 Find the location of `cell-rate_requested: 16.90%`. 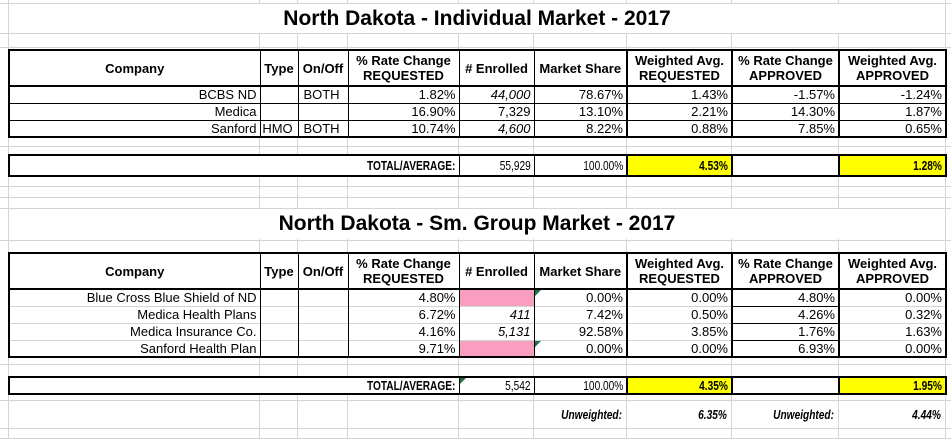

cell-rate_requested: 16.90% is located at coordinates (403, 111).